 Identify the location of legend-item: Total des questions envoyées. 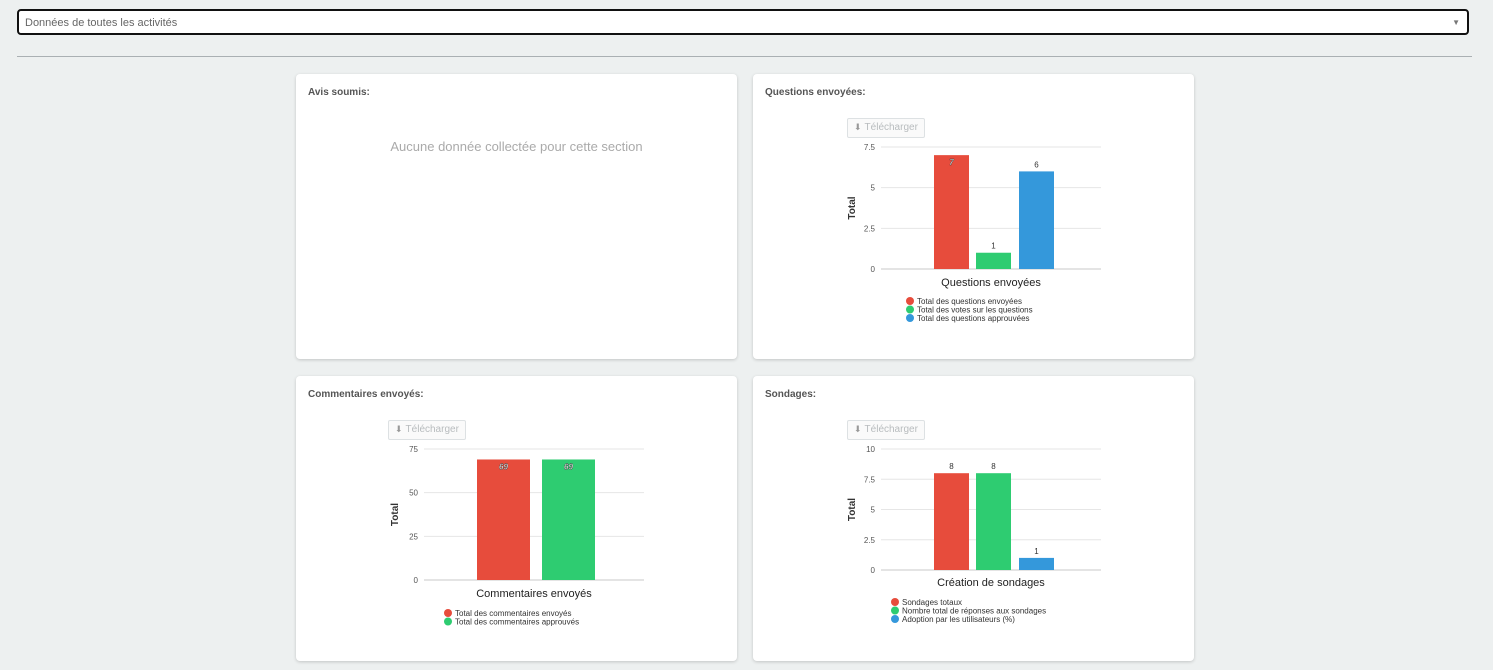
(969, 301).